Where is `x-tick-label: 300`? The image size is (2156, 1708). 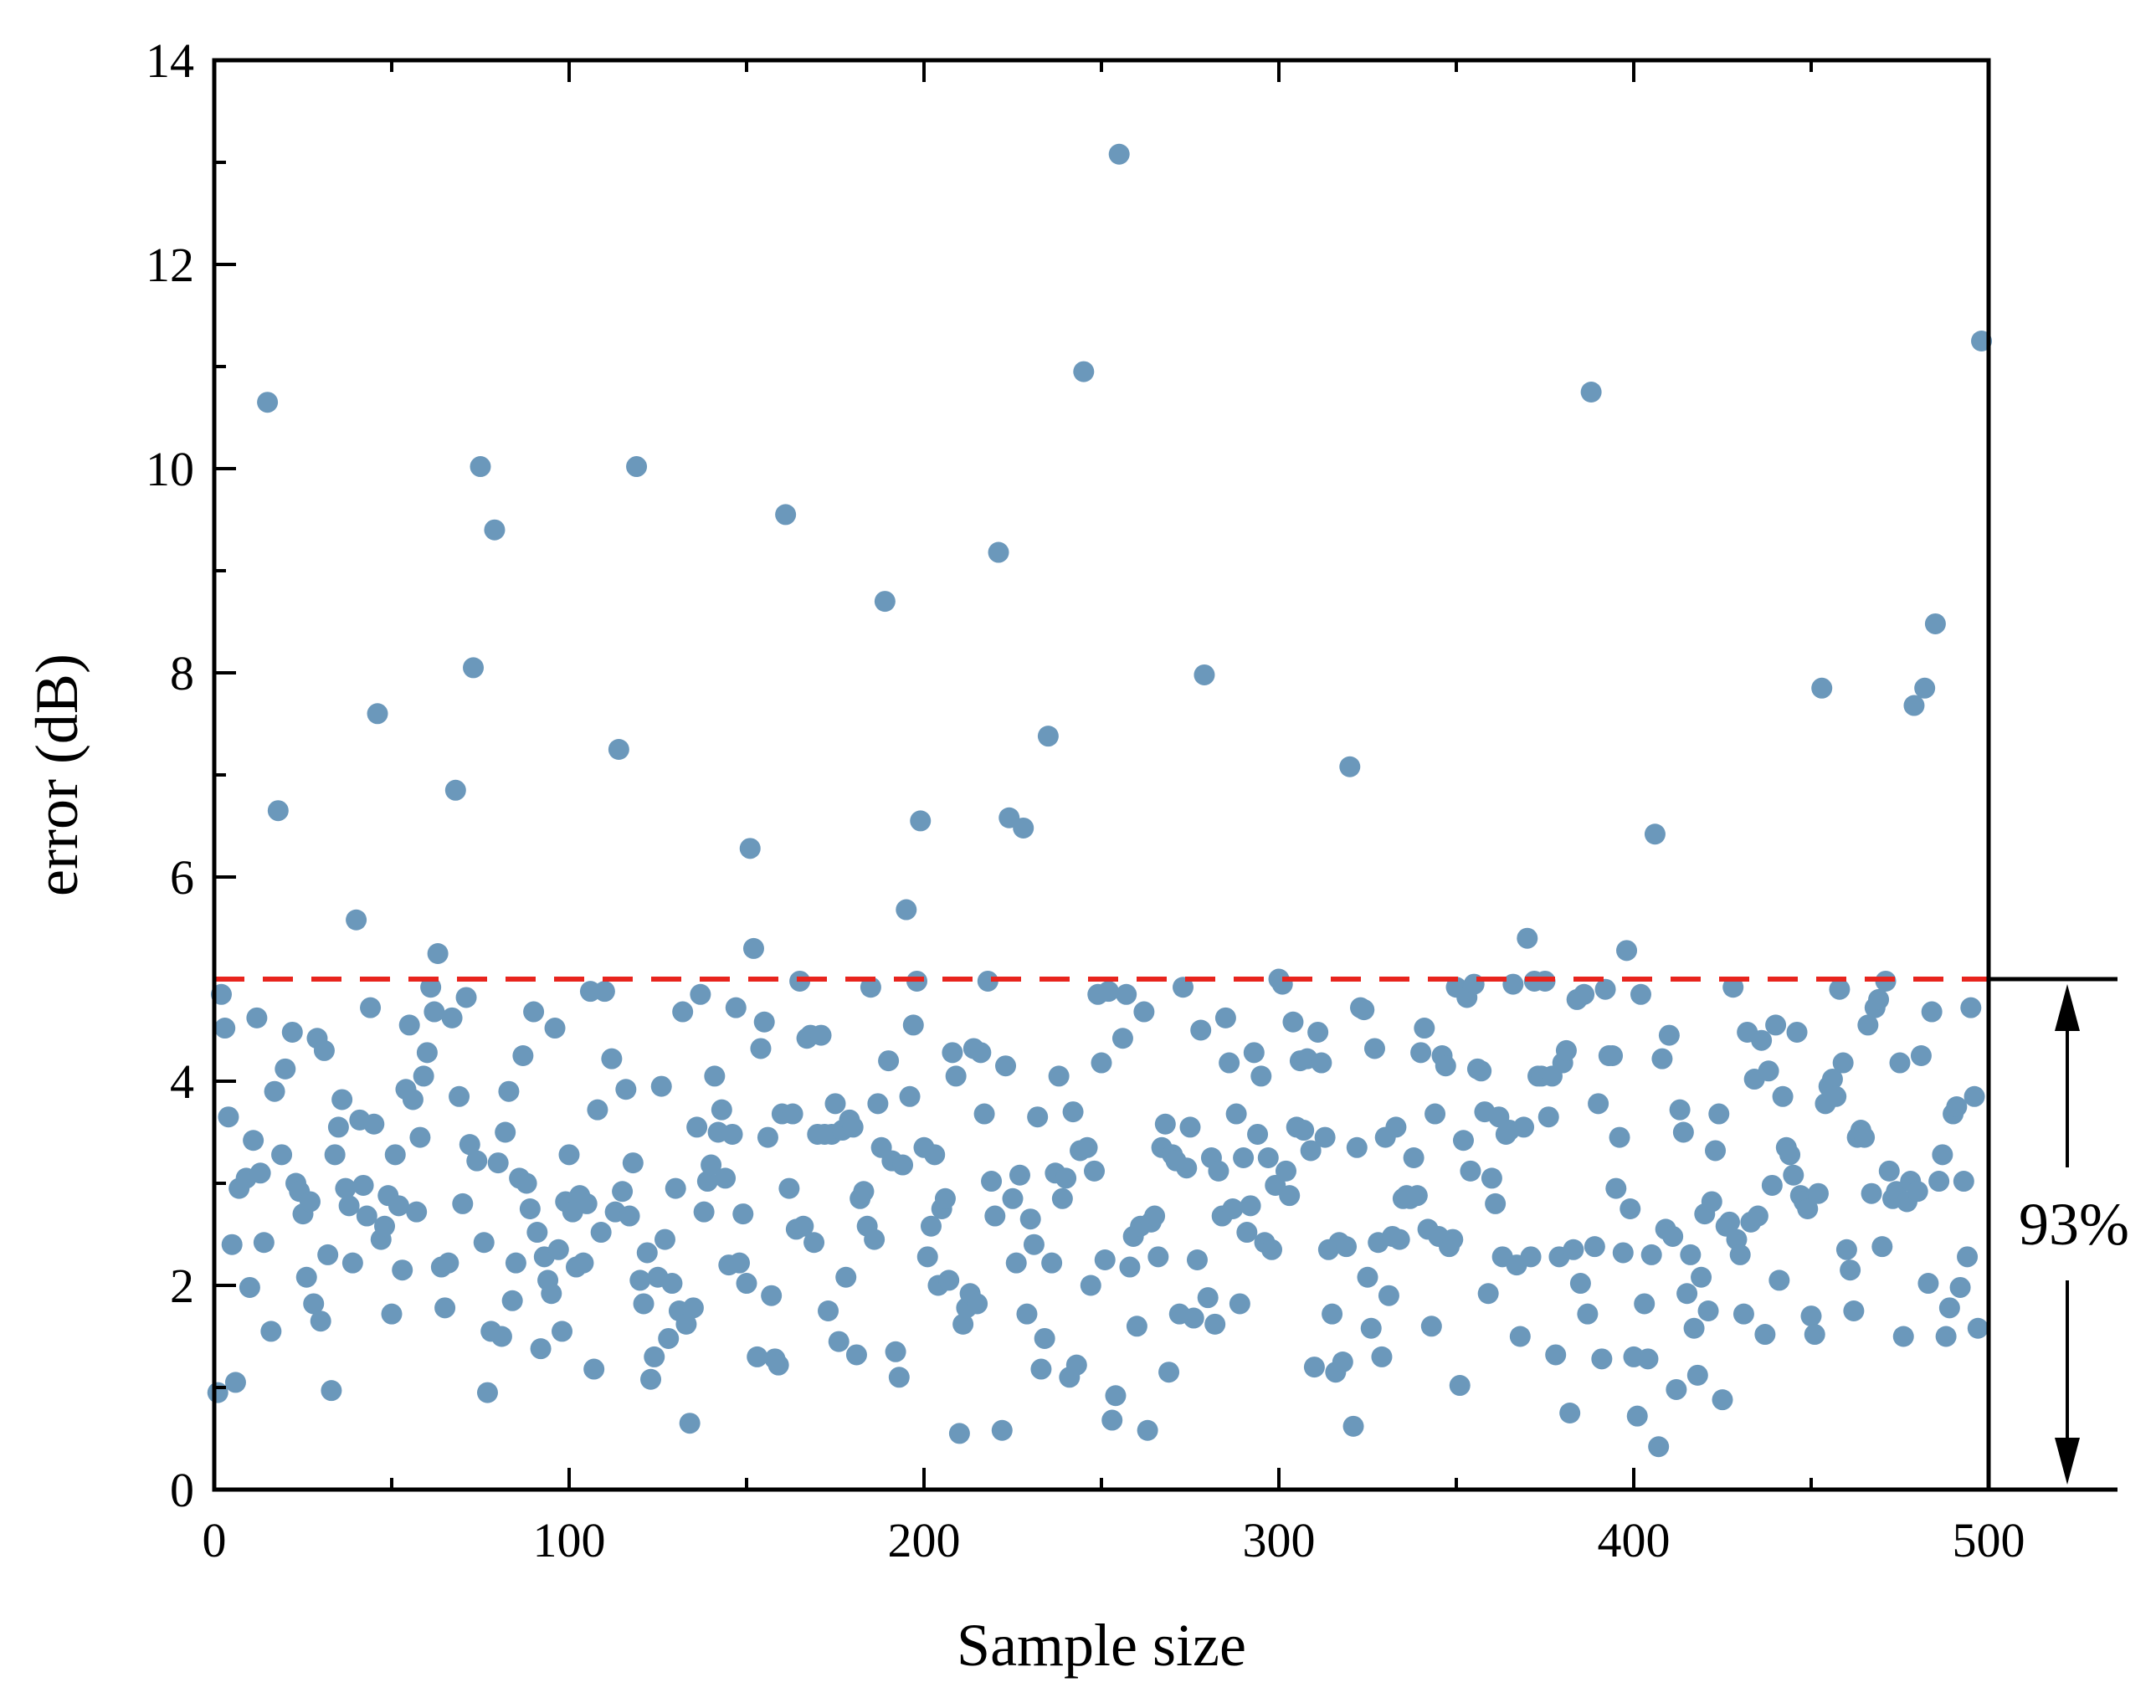 x-tick-label: 300 is located at coordinates (1279, 1540).